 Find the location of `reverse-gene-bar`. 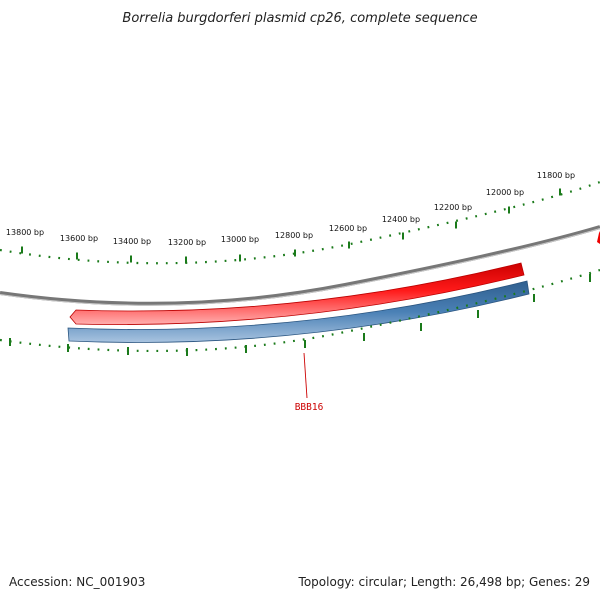

reverse-gene-bar is located at coordinates (298, 311).